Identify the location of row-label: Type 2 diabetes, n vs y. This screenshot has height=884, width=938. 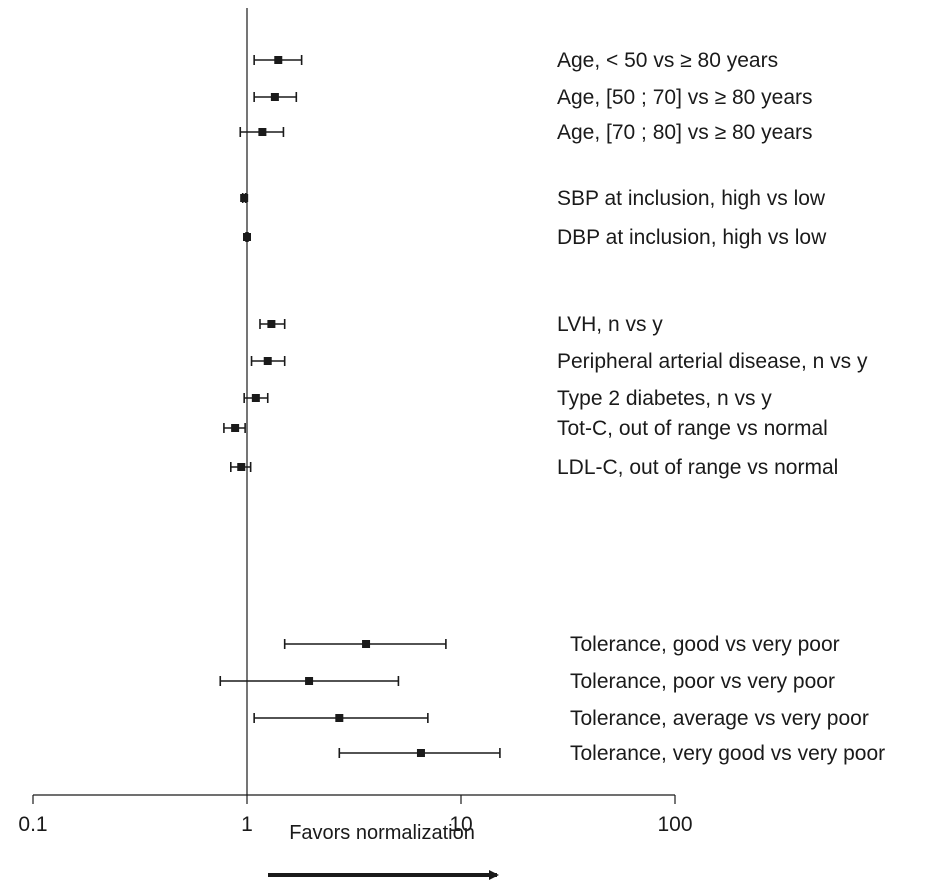
(664, 398).